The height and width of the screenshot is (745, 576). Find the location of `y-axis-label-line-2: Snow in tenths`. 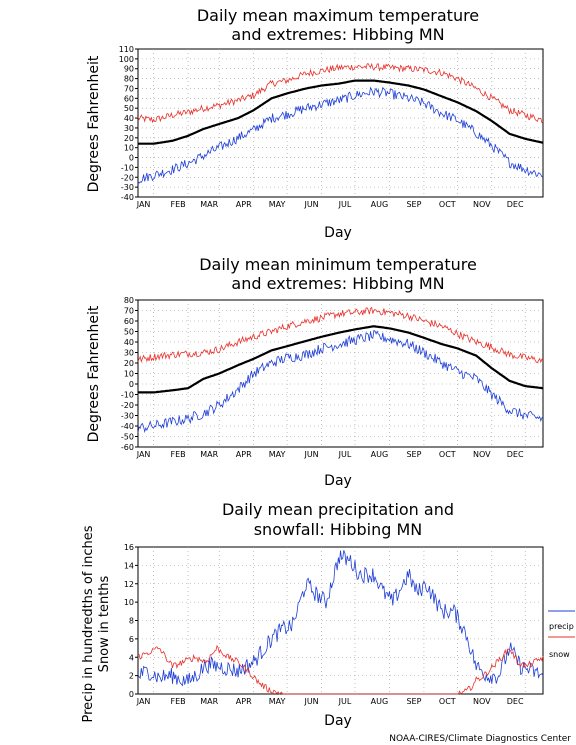

y-axis-label-line-2: Snow in tenths is located at coordinates (104, 623).